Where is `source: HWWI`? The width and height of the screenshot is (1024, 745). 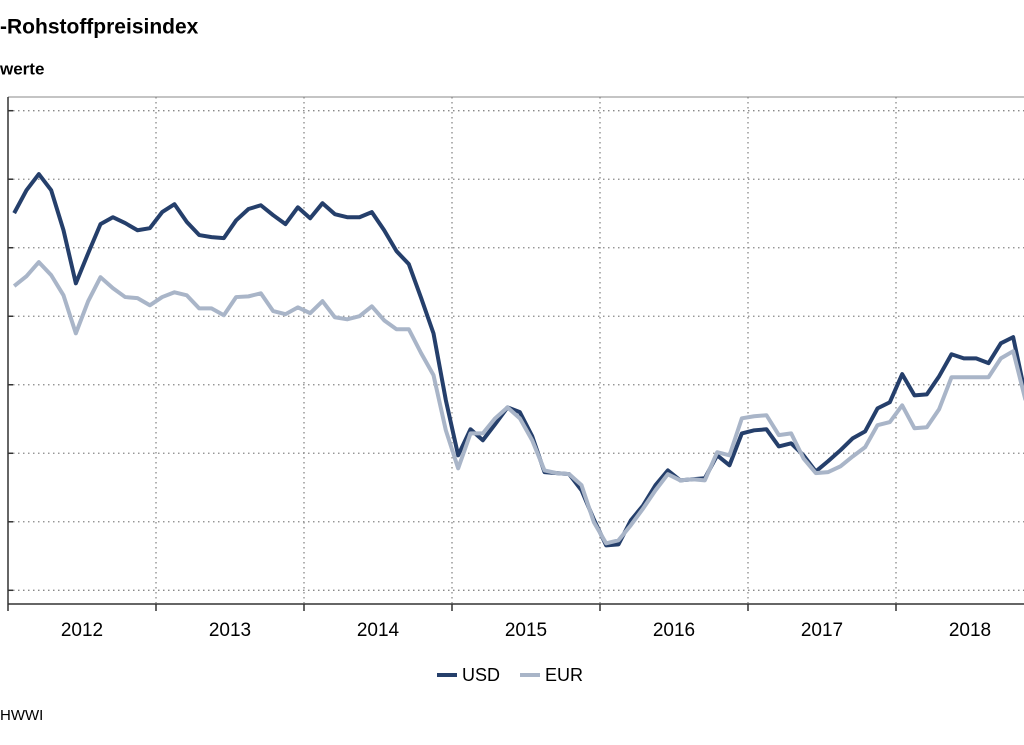 source: HWWI is located at coordinates (21, 715).